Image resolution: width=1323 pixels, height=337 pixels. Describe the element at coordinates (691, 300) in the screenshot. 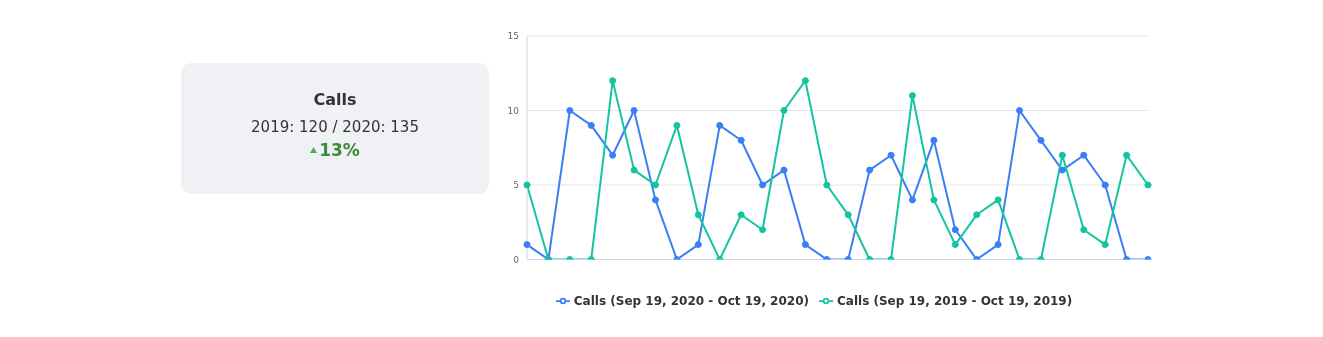

I see `legend-label: Calls (Sep 19, 2020 - Oct 19, 2020)` at that location.